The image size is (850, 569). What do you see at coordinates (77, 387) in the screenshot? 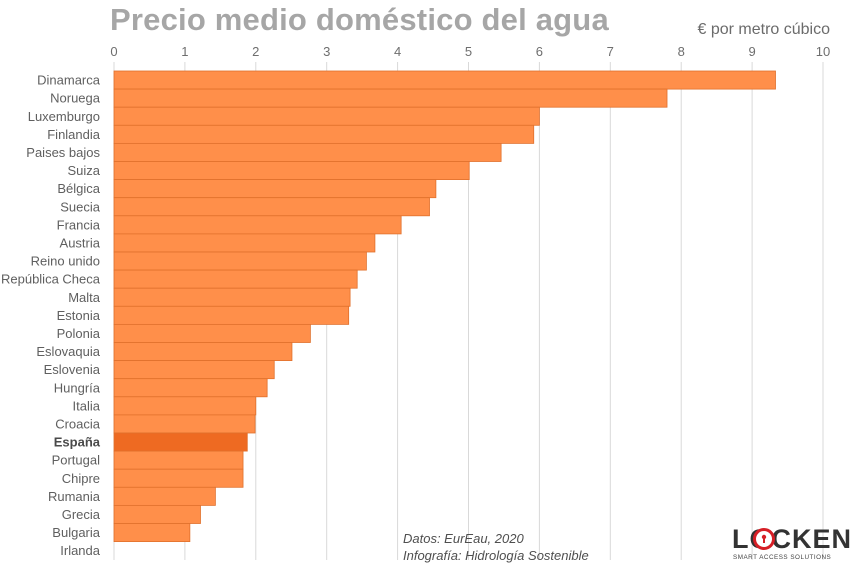
I see `category-label-hungría: Hungría` at bounding box center [77, 387].